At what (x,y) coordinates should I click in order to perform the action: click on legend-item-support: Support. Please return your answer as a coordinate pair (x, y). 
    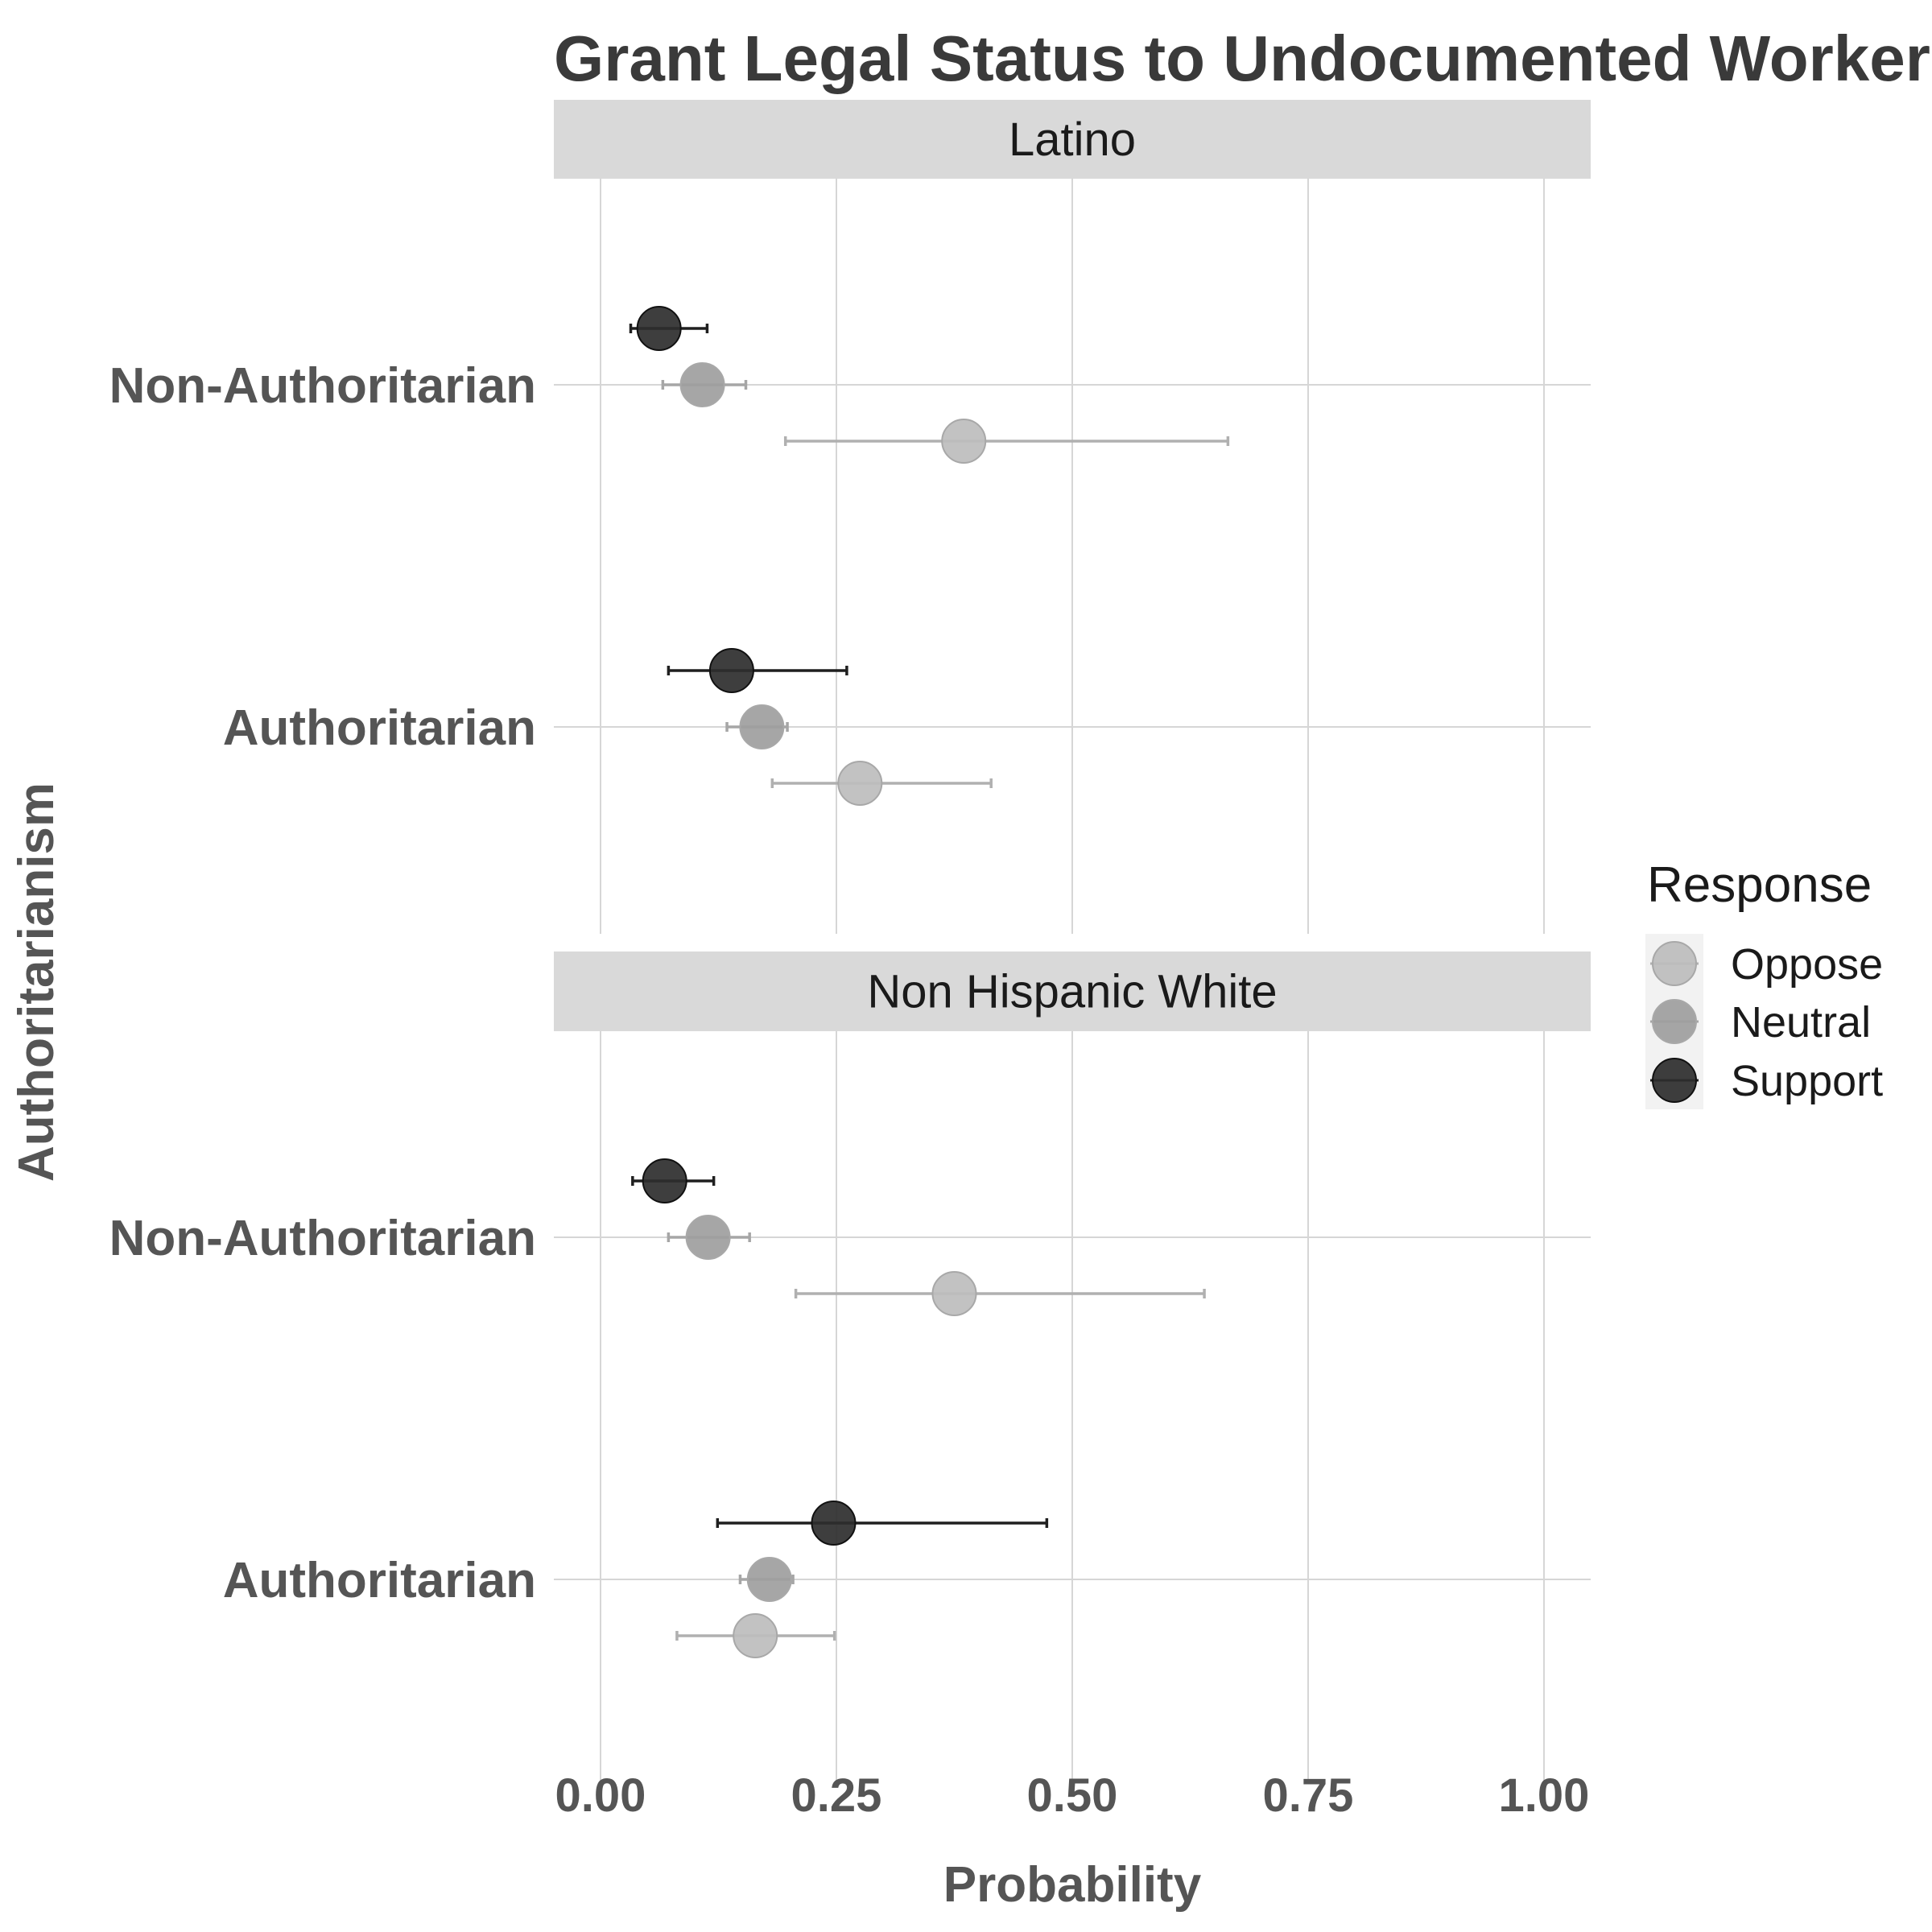
    Looking at the image, I should click on (1767, 1081).